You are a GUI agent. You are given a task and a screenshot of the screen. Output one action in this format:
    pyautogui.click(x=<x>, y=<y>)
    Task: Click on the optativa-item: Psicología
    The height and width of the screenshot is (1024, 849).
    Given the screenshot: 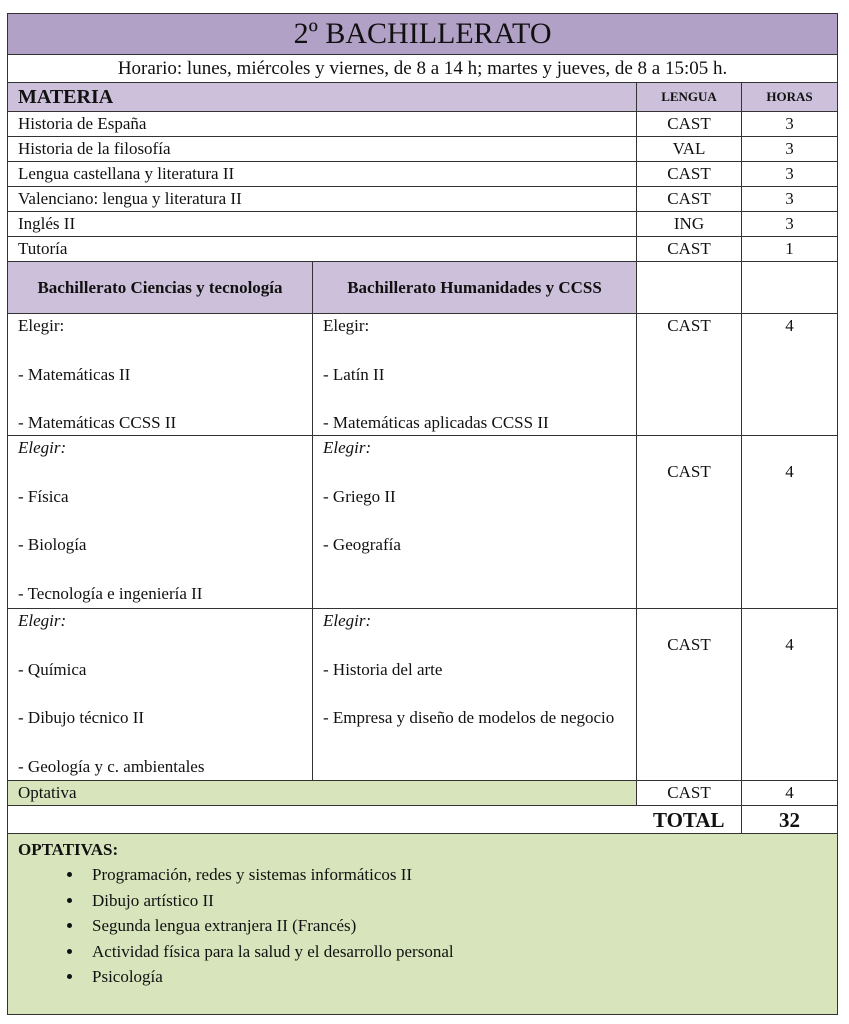 What is the action you would take?
    pyautogui.click(x=460, y=977)
    